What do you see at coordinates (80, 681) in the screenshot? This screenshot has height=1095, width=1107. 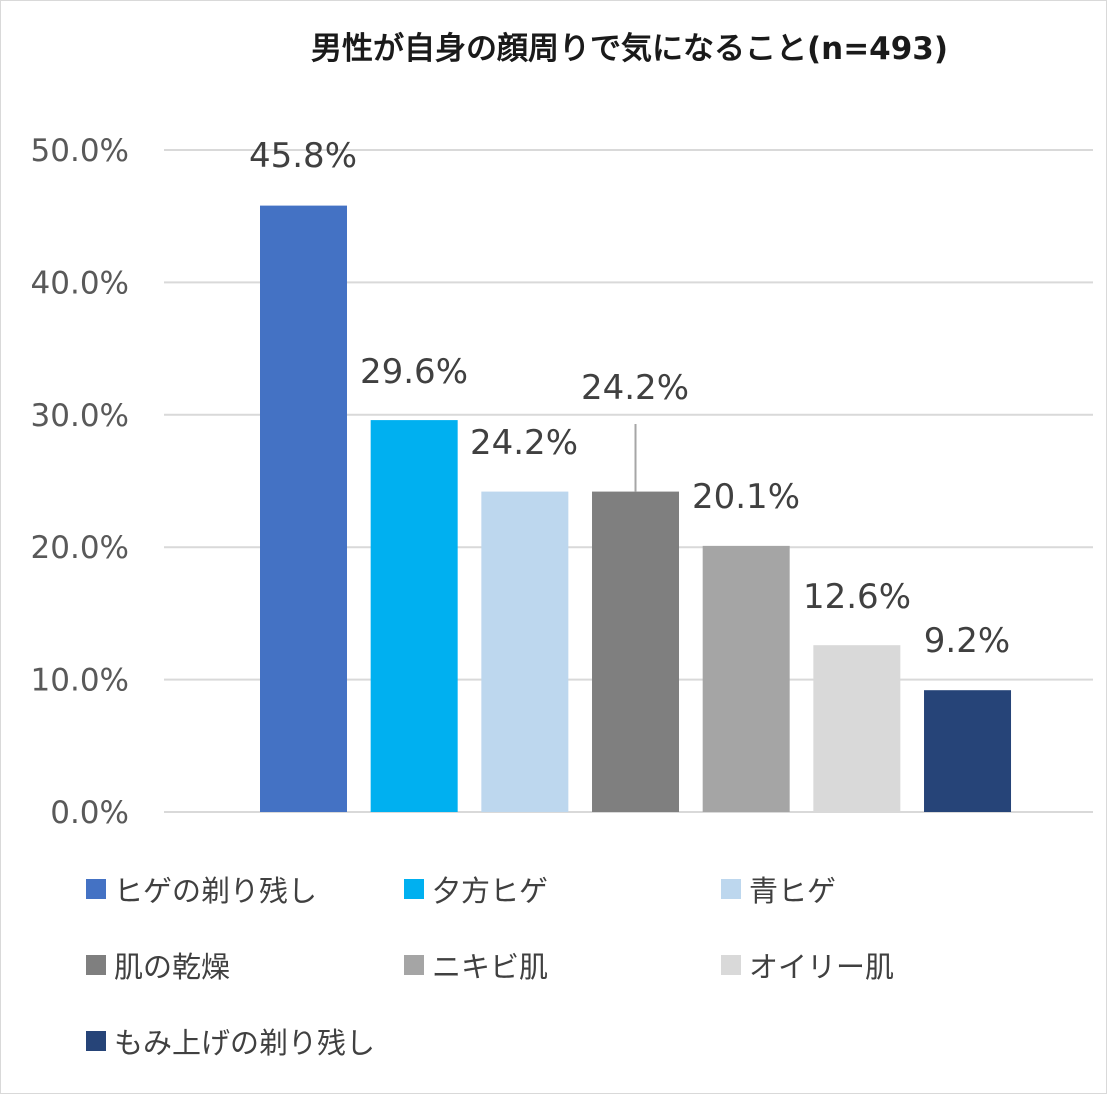 I see `y-tick-label: 10.0%` at bounding box center [80, 681].